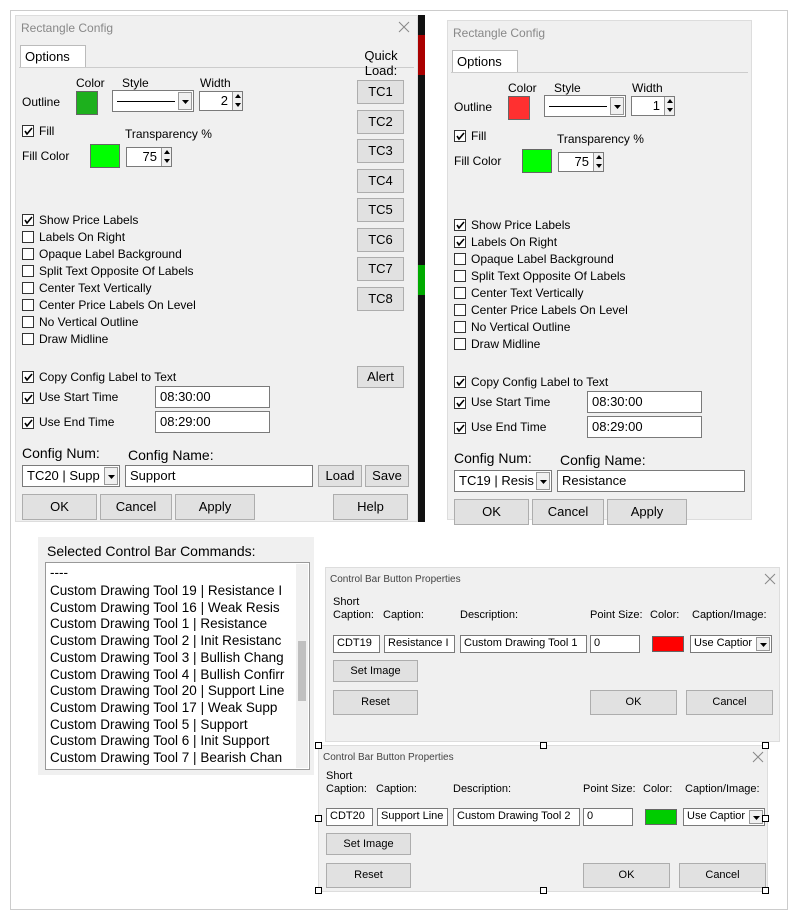  I want to click on alert-button: Alert, so click(380, 377).